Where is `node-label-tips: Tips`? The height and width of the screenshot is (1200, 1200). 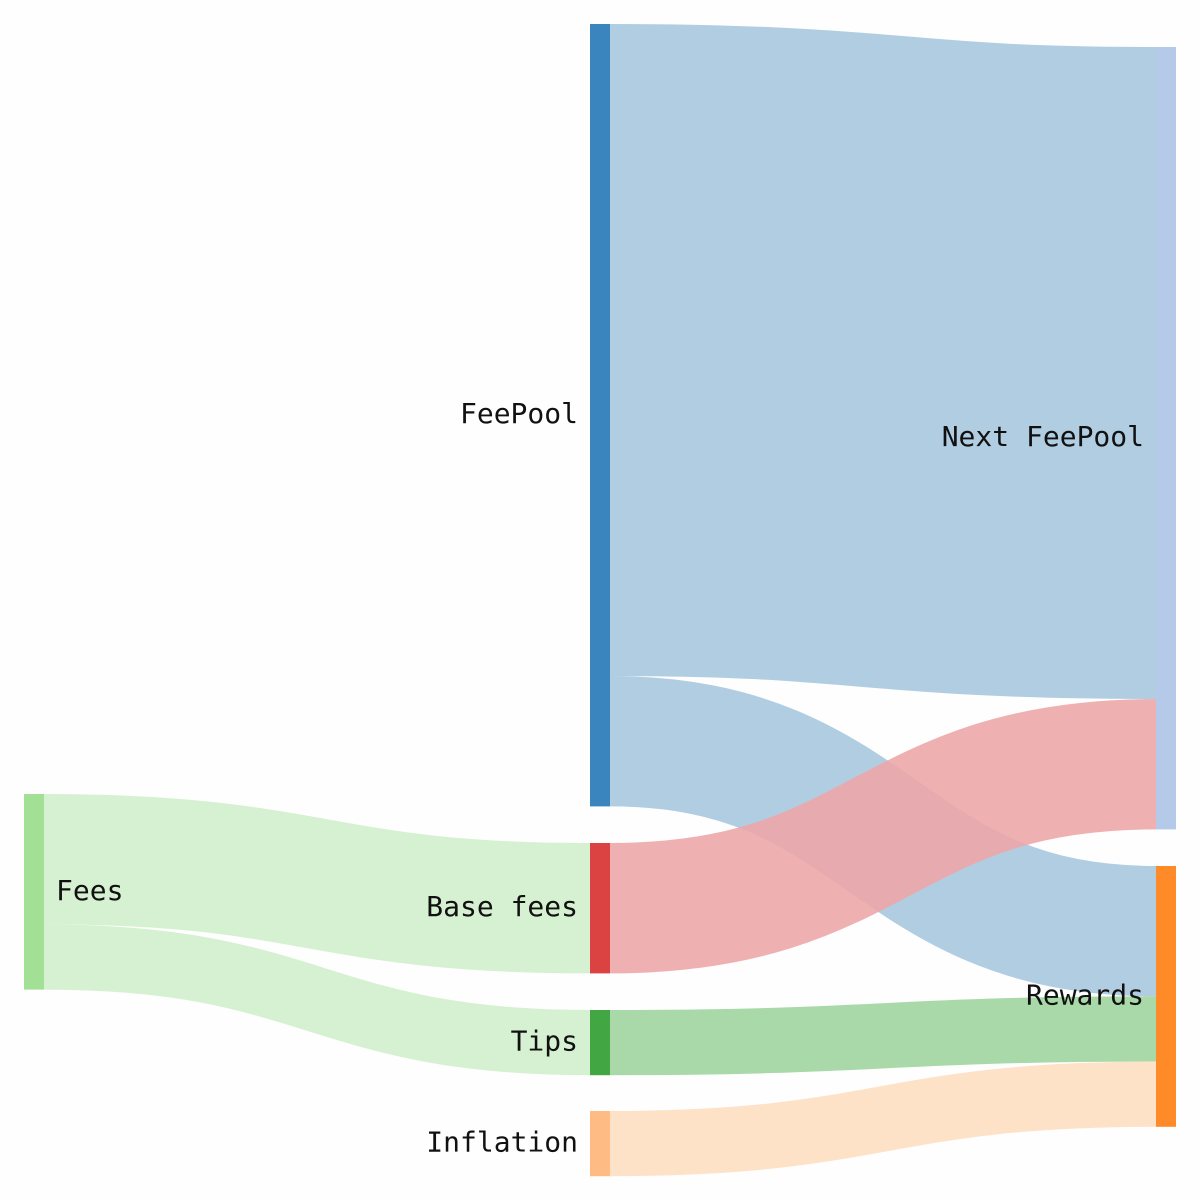
node-label-tips: Tips is located at coordinates (544, 1041).